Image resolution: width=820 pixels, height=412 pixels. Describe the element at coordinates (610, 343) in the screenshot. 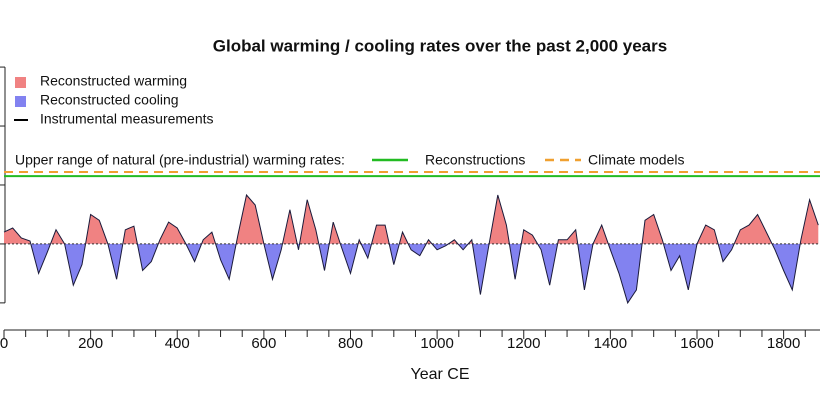

I see `x-tick-label: 1400` at that location.